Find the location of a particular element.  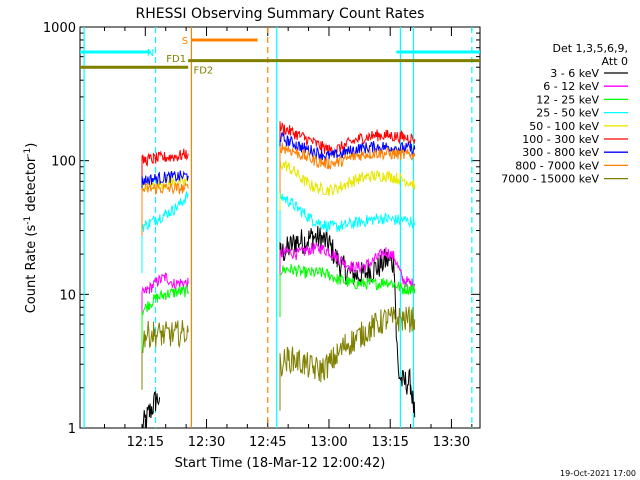

y-axis-label: Count Rate (s-1 detector-1) is located at coordinates (31, 228).